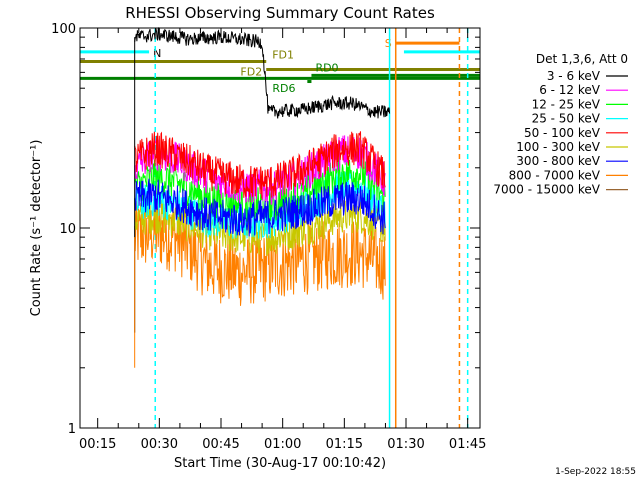 Image resolution: width=640 pixels, height=480 pixels. What do you see at coordinates (566, 104) in the screenshot?
I see `legend-entry-label: 12 - 25 keV` at bounding box center [566, 104].